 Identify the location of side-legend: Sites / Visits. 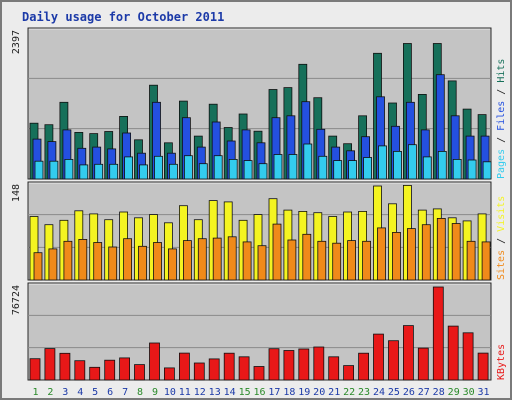
(501, 238).